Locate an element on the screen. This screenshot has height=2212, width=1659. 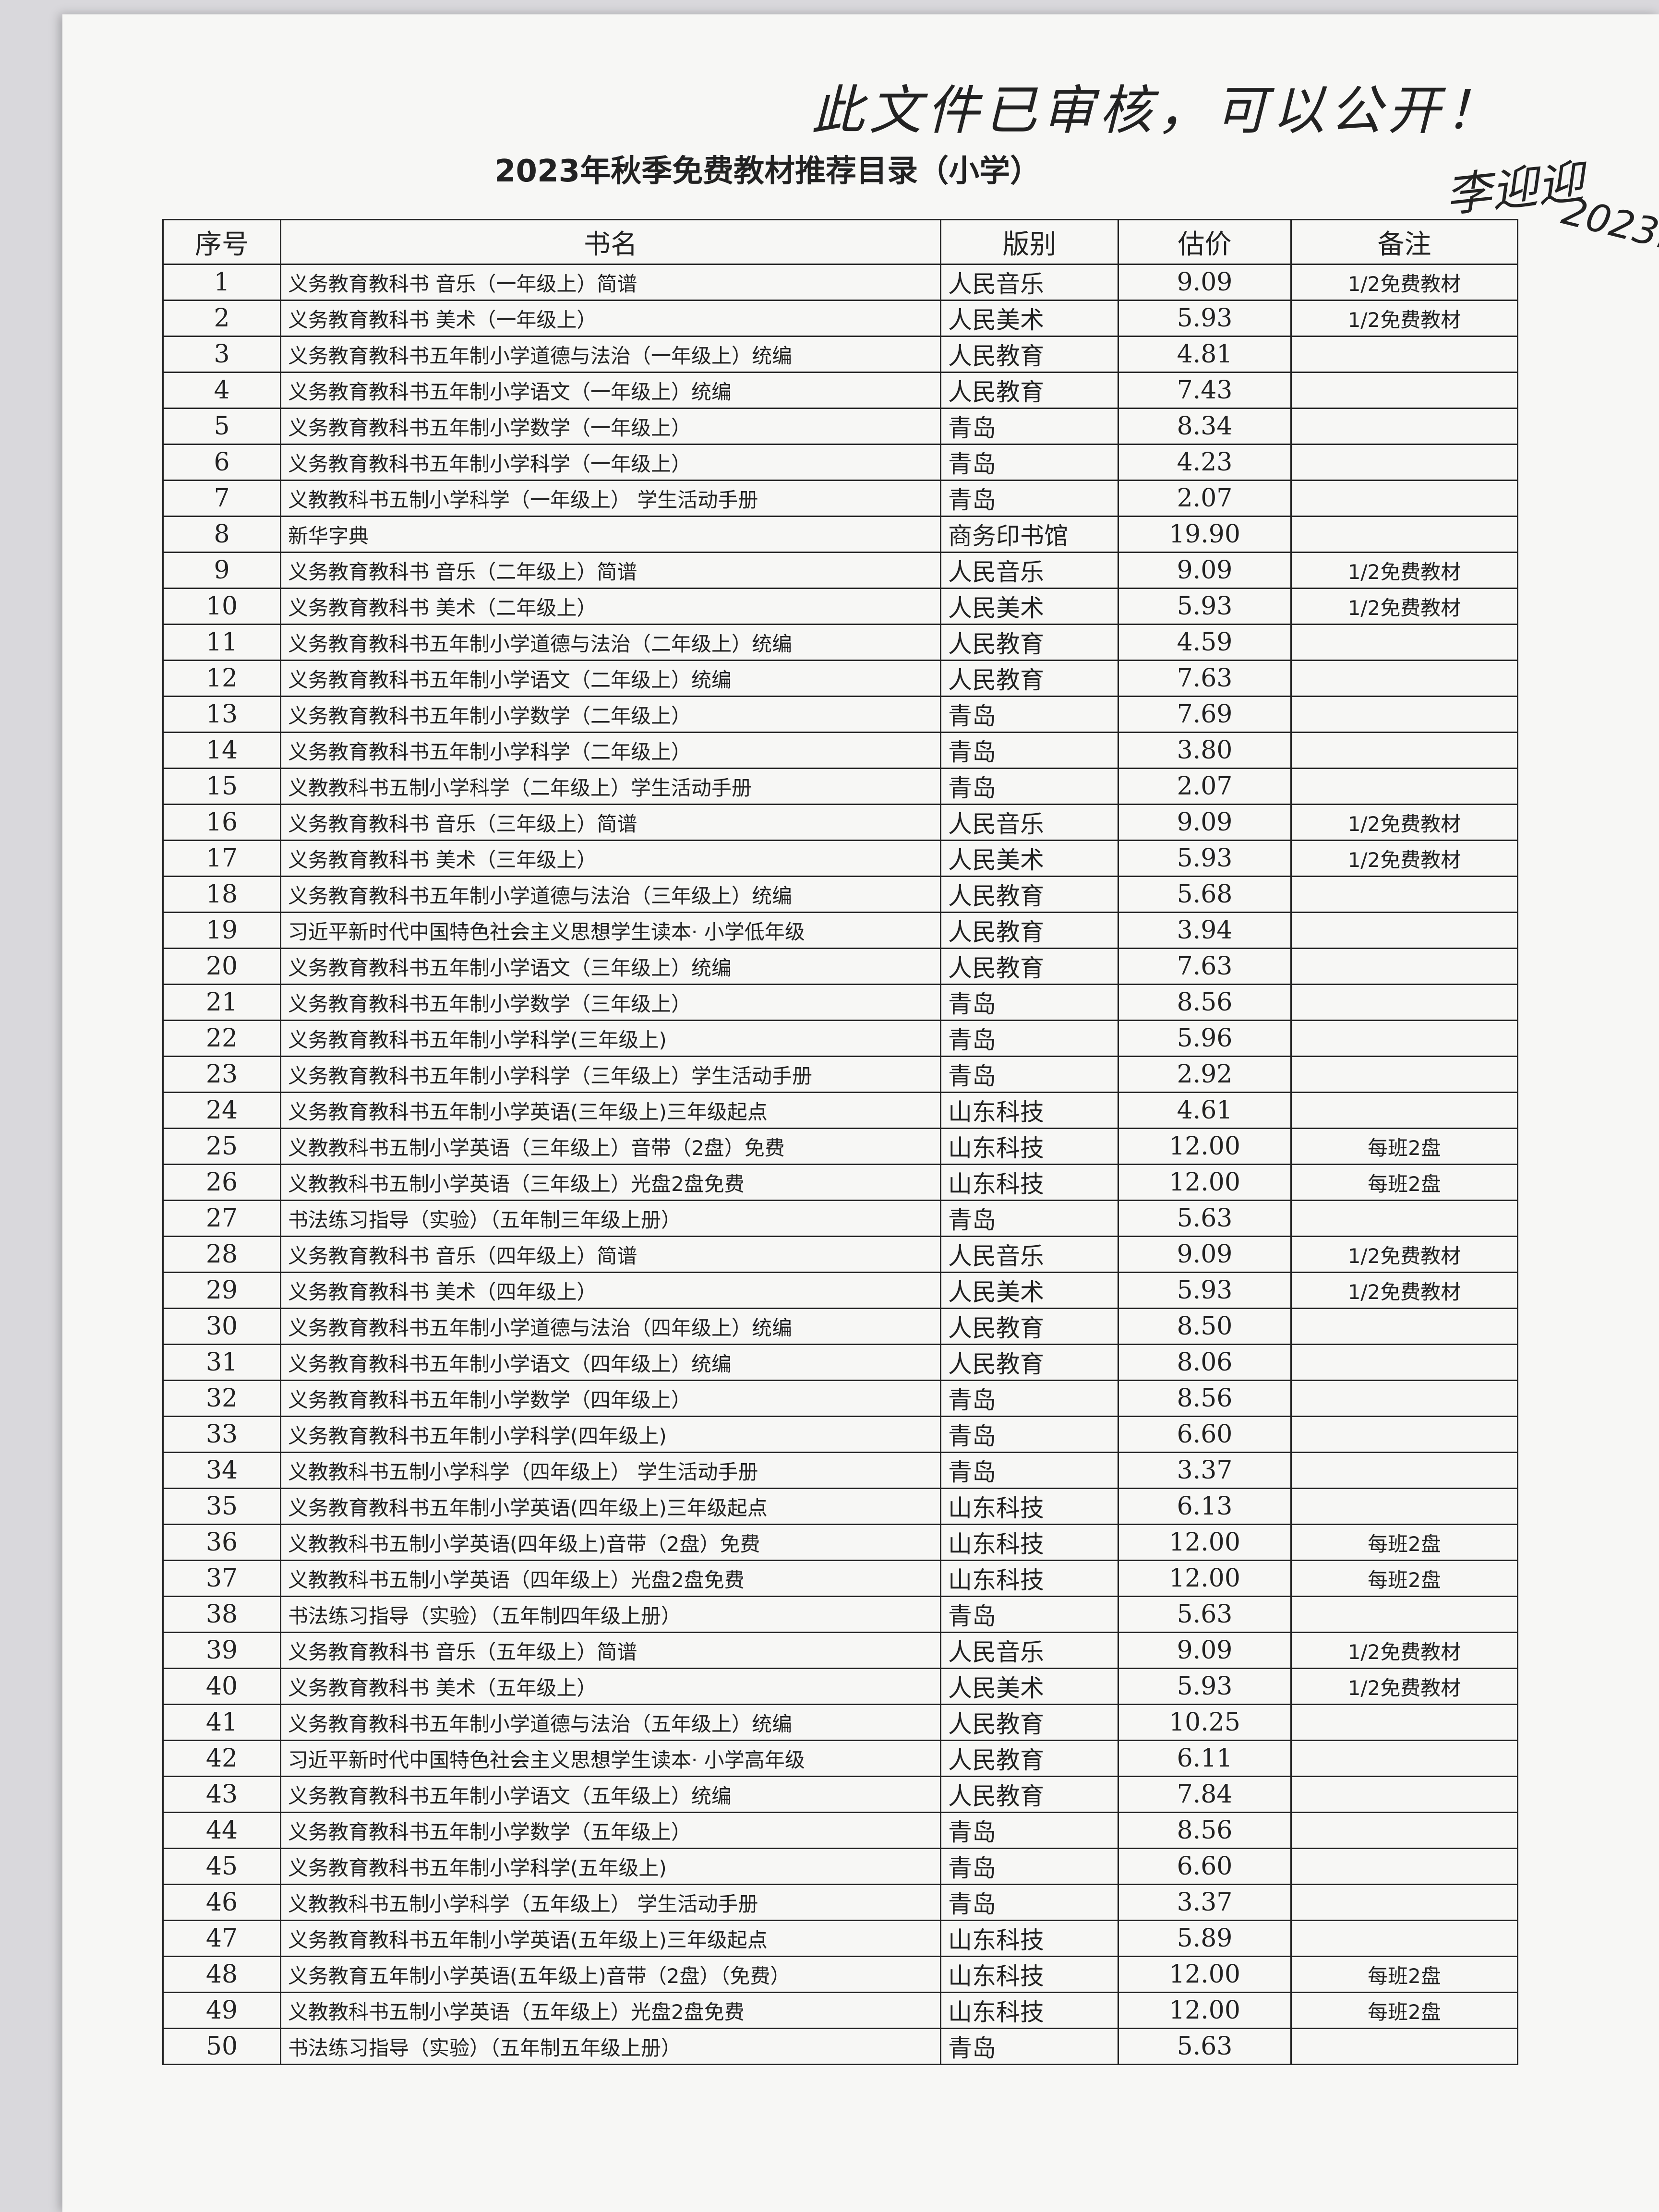
table-row: 1 义务教育教科书 音乐（一年级上）简谱 人民音乐 9.09 1/2免费教材 is located at coordinates (840, 282).